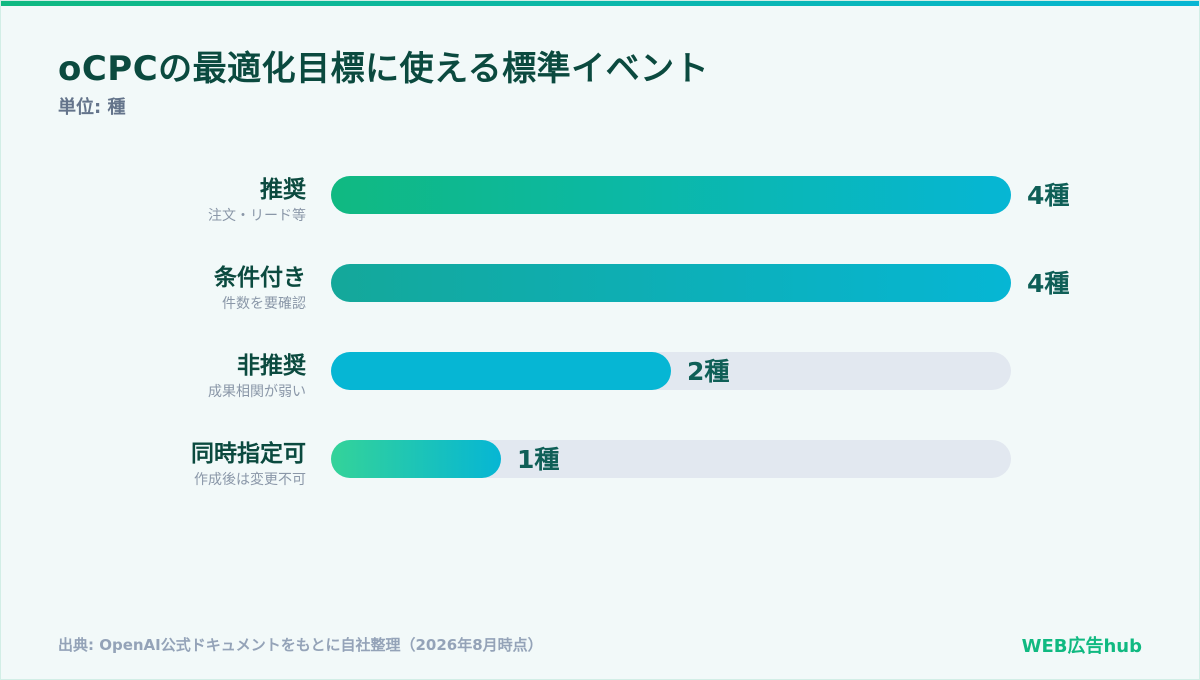 The height and width of the screenshot is (680, 1200). What do you see at coordinates (272, 366) in the screenshot?
I see `category-label: 非推奨` at bounding box center [272, 366].